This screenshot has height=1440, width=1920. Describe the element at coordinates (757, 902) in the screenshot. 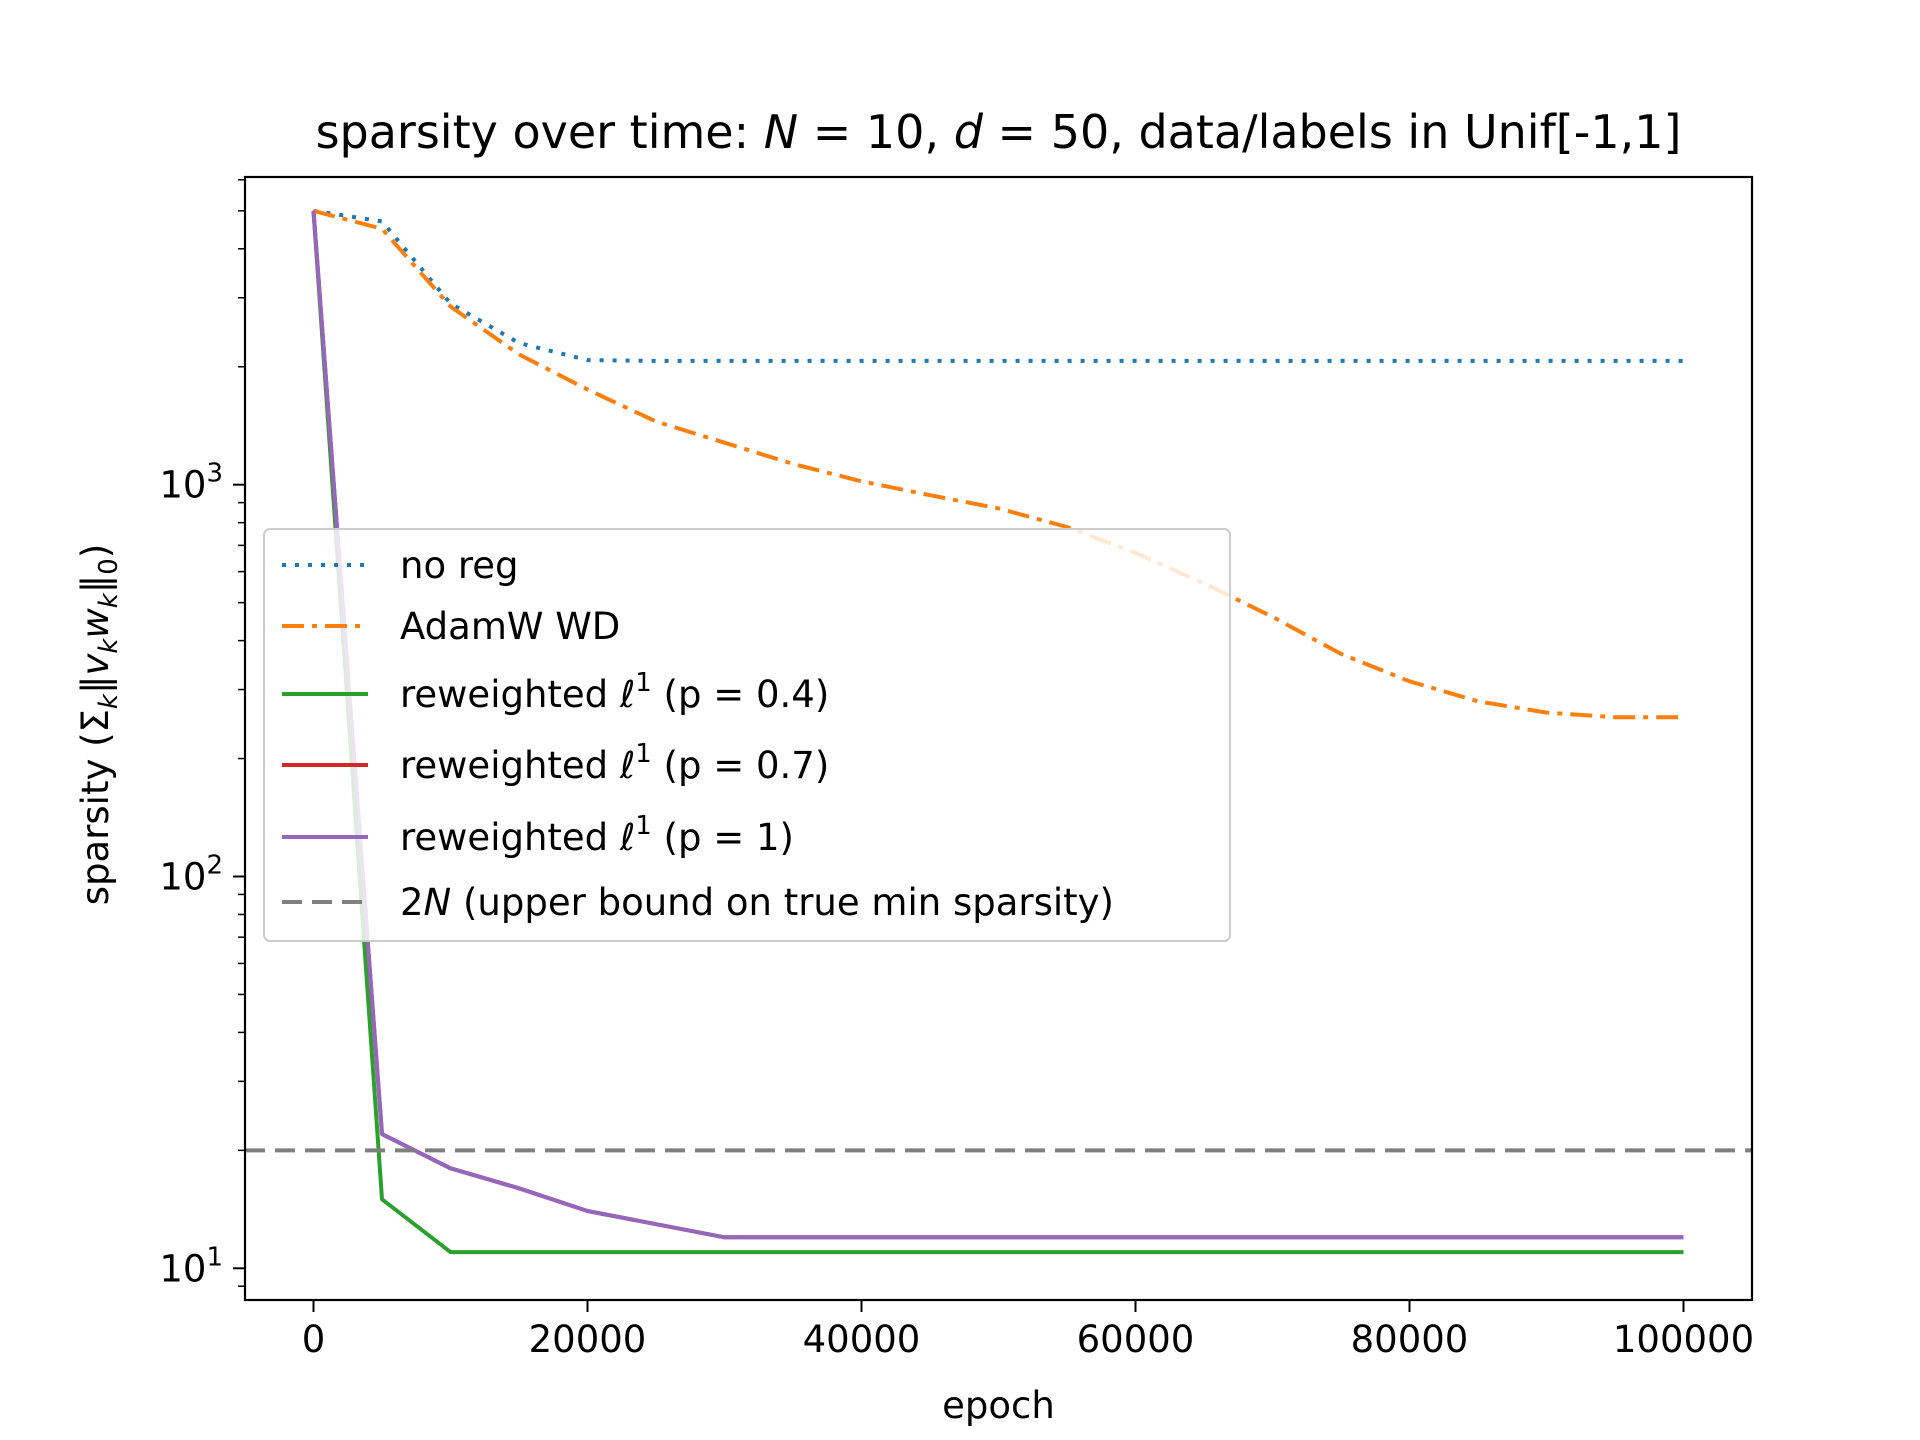

I see `legend-label-5: 2N (upper bound on true min sparsity)` at that location.